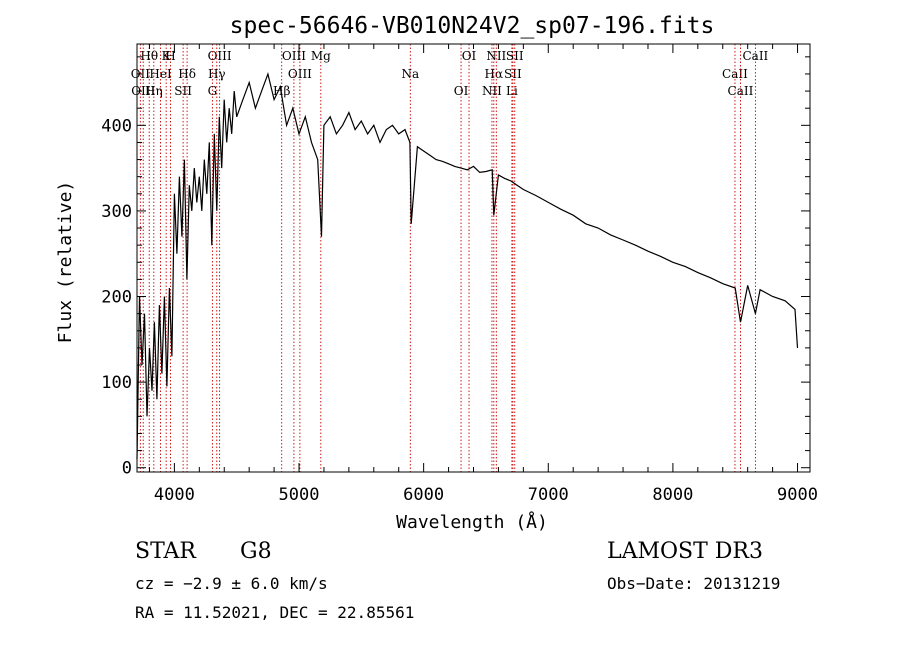  What do you see at coordinates (174, 495) in the screenshot?
I see `x-tick-label: 4000` at bounding box center [174, 495].